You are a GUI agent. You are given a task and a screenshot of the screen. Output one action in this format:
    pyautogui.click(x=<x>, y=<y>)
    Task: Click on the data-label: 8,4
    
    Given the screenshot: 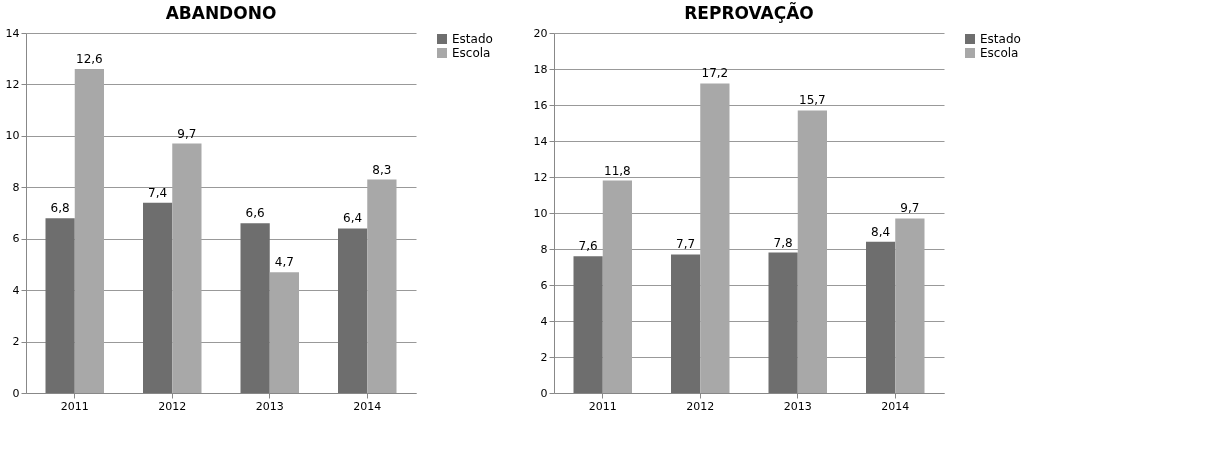 What is the action you would take?
    pyautogui.click(x=881, y=231)
    